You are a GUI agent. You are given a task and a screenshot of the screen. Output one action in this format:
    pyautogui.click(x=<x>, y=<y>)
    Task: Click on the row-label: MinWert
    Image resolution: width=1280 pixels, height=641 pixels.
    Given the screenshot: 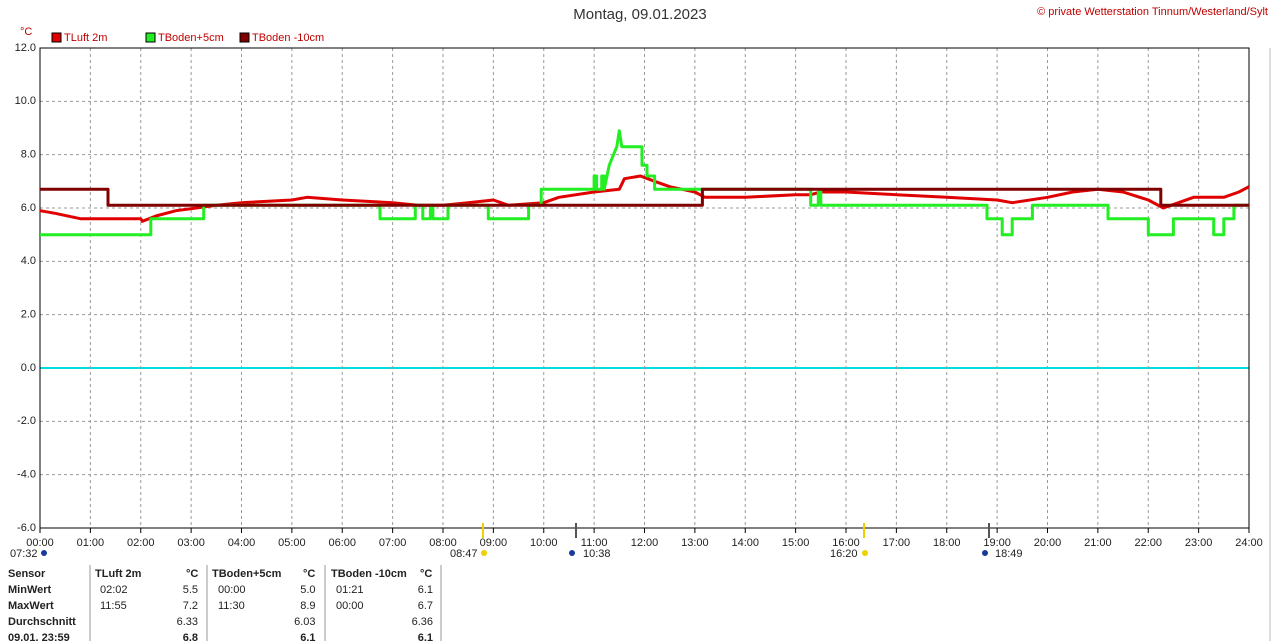 What is the action you would take?
    pyautogui.click(x=30, y=590)
    